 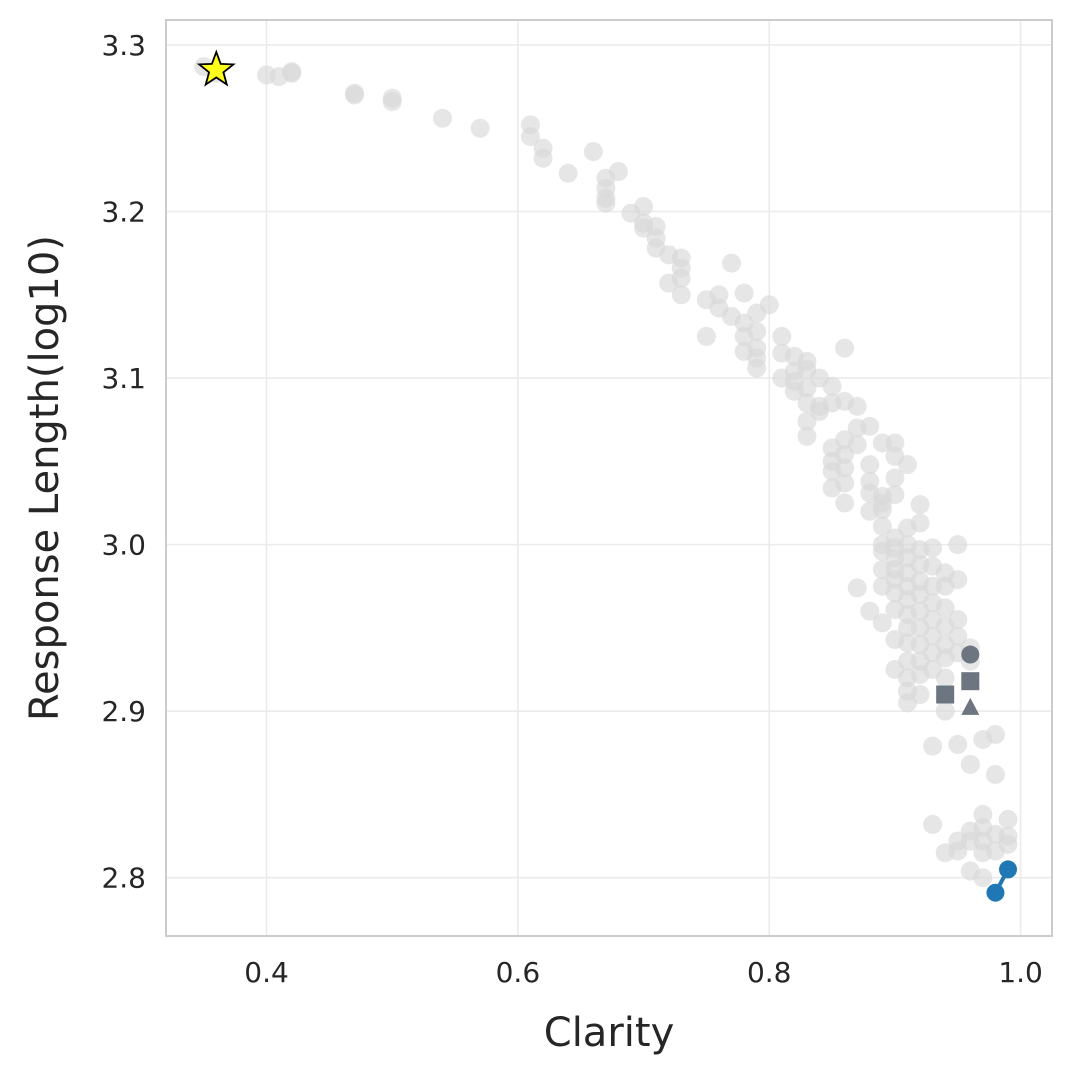 What do you see at coordinates (123, 462) in the screenshot?
I see `y-axis-ticks: 2.8 2.9 3.0 3.1 3.2 3.3` at bounding box center [123, 462].